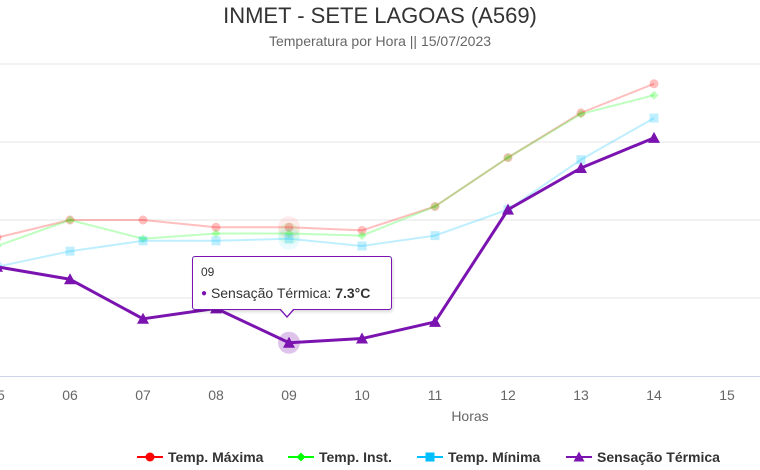  I want to click on legend-label: Sensação Térmica, so click(658, 457).